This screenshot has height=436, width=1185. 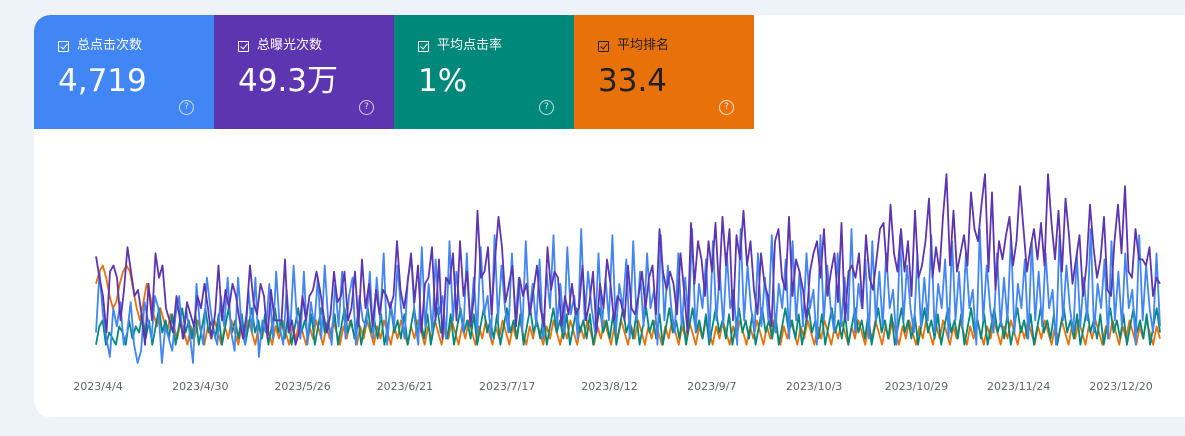 What do you see at coordinates (916, 386) in the screenshot?
I see `x-tick-label: 2023/10/29` at bounding box center [916, 386].